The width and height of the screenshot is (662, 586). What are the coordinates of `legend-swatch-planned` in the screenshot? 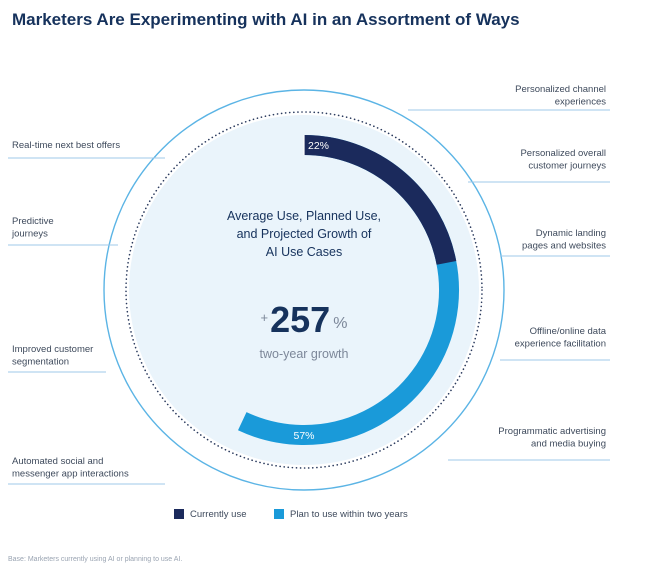 It's located at (279, 514).